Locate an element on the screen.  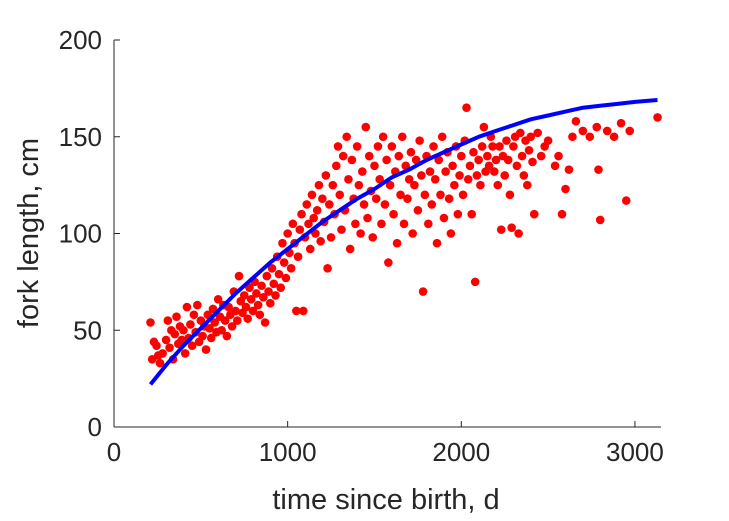
y-tick-label: 100 is located at coordinates (80, 234).